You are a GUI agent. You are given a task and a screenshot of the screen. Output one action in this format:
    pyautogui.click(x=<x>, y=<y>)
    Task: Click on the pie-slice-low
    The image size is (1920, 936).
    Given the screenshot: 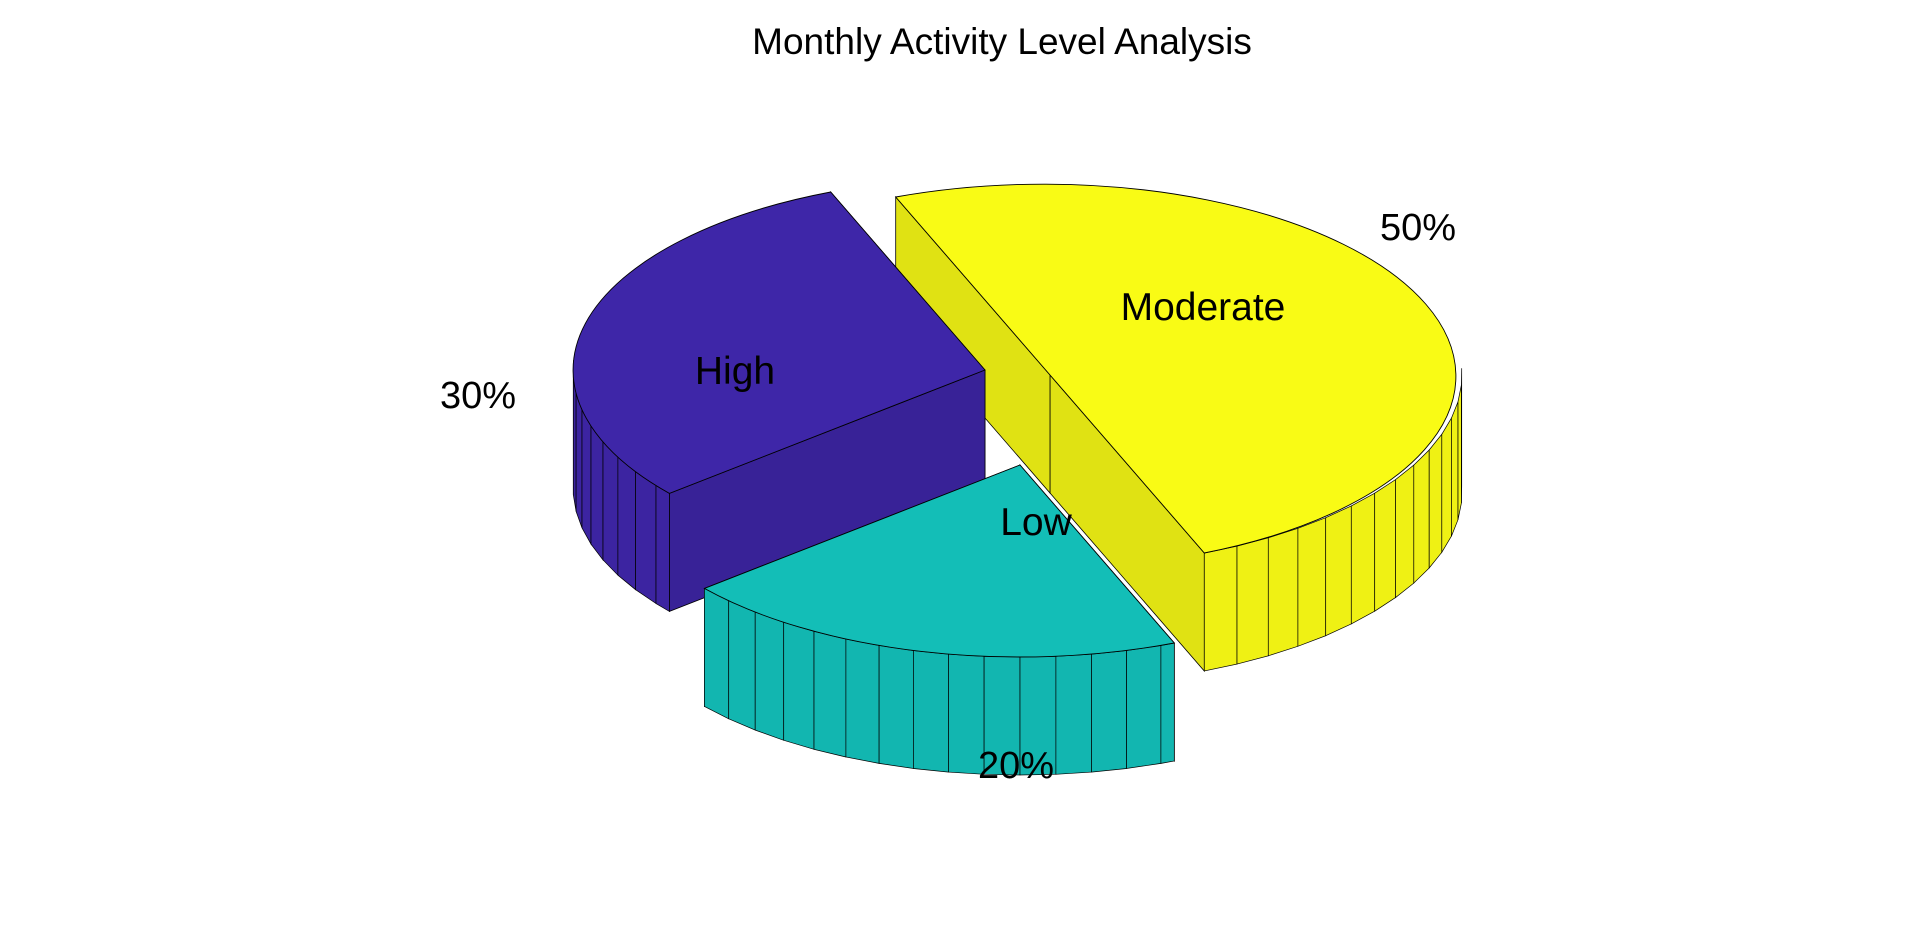 What is the action you would take?
    pyautogui.click(x=939, y=619)
    